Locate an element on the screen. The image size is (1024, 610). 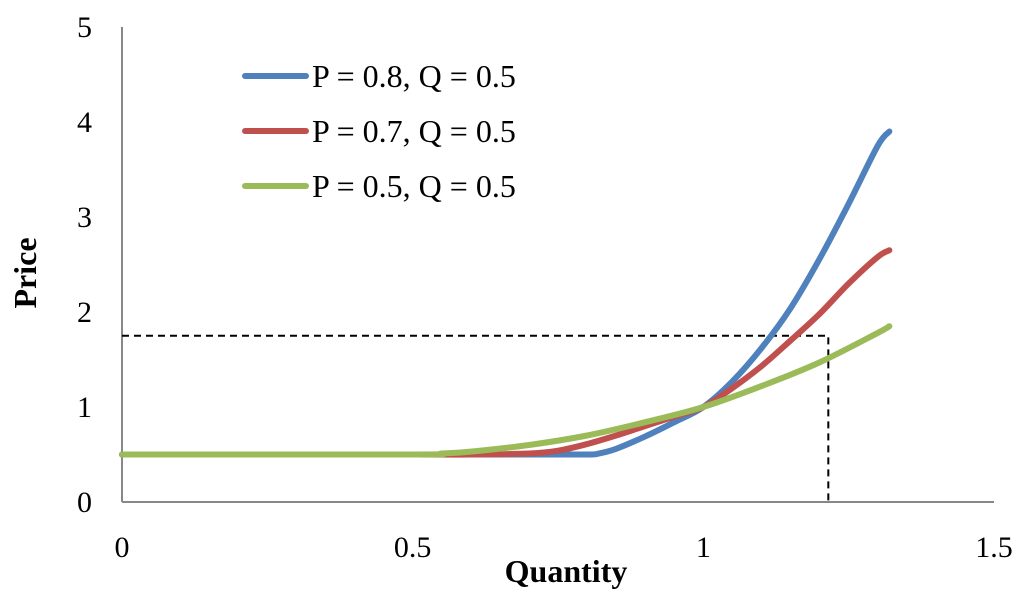
y-axis-label: Price is located at coordinates (25, 272).